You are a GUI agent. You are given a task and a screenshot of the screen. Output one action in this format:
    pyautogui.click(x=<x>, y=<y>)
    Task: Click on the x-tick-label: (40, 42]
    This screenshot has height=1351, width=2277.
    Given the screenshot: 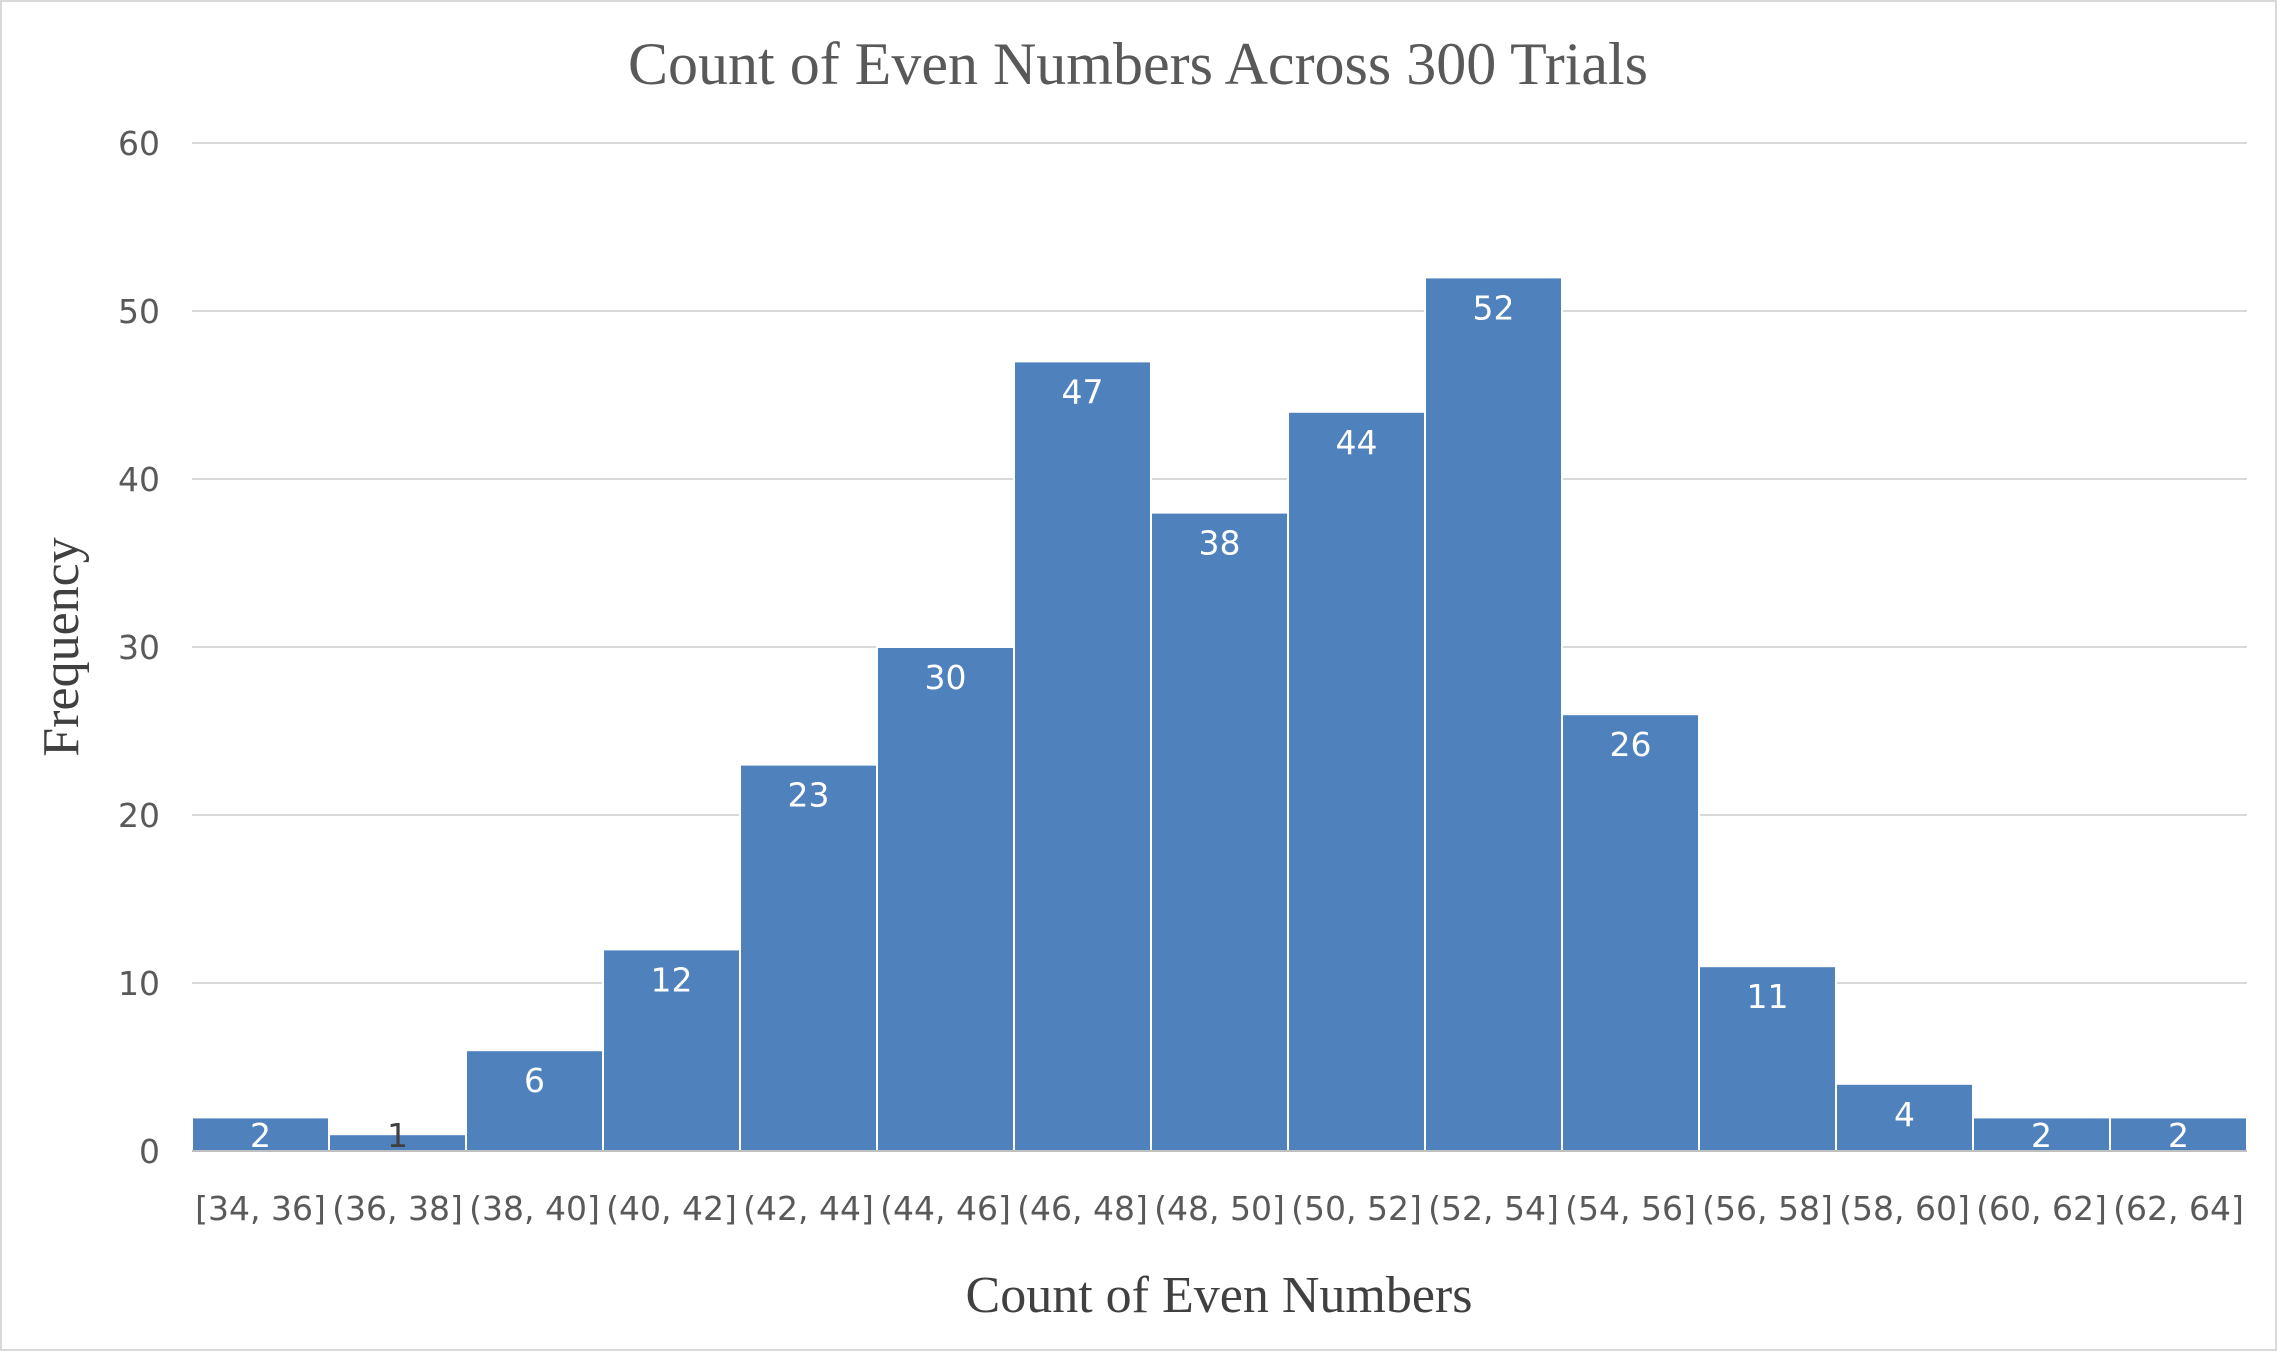 What is the action you would take?
    pyautogui.click(x=671, y=1208)
    